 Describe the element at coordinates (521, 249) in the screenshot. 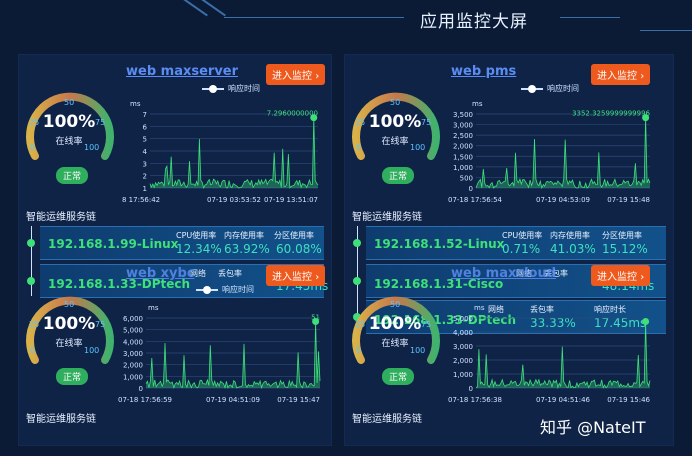

I see `metric-value: 0.71%` at that location.